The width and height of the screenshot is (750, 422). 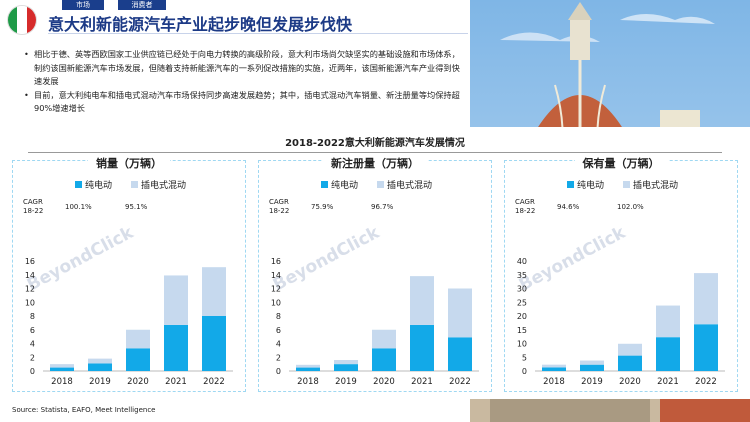 What do you see at coordinates (590, 185) in the screenshot?
I see `legend-label: 纯电动` at bounding box center [590, 185].